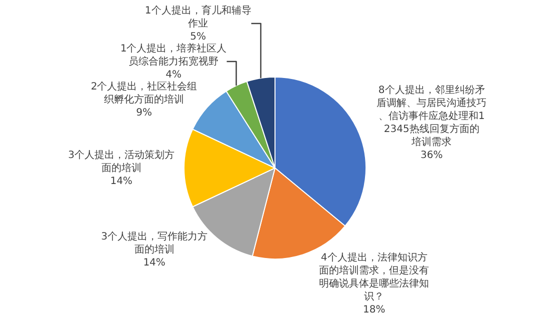 This screenshot has height=320, width=554. I want to click on data-label: 36%, so click(431, 155).